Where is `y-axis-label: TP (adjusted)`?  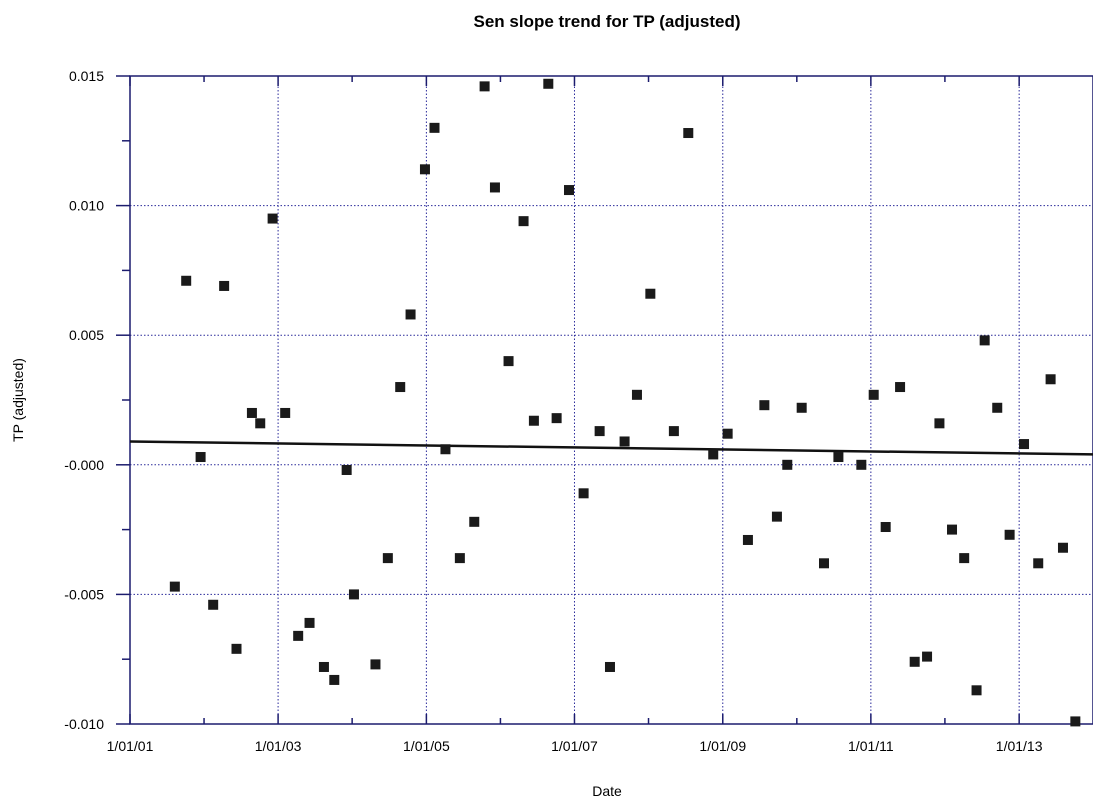 y-axis-label: TP (adjusted) is located at coordinates (18, 400).